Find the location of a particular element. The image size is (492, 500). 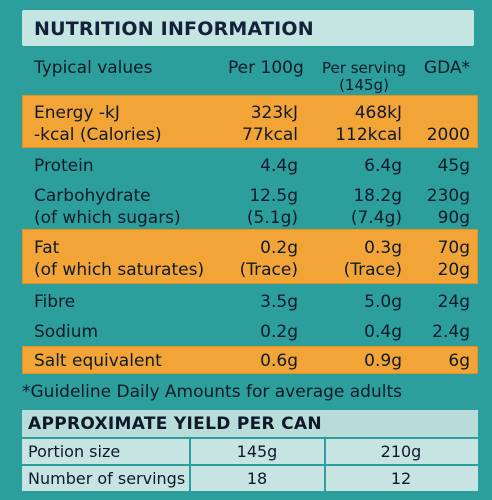

row-perserving-saturates: (Trace) is located at coordinates (372, 270).